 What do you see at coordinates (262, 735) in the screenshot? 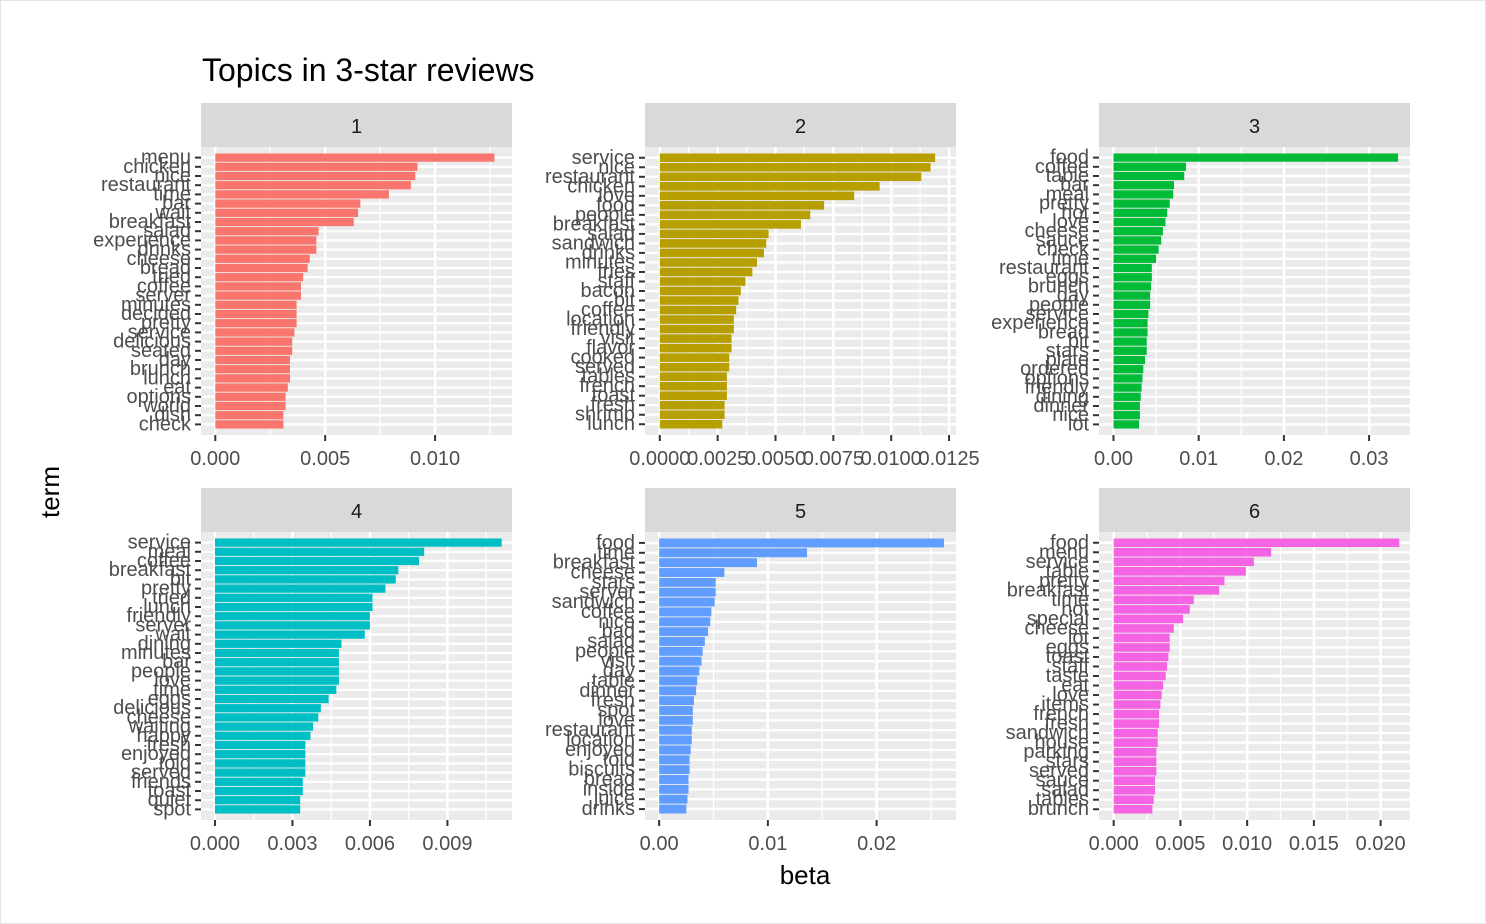
I see `bar-happy` at bounding box center [262, 735].